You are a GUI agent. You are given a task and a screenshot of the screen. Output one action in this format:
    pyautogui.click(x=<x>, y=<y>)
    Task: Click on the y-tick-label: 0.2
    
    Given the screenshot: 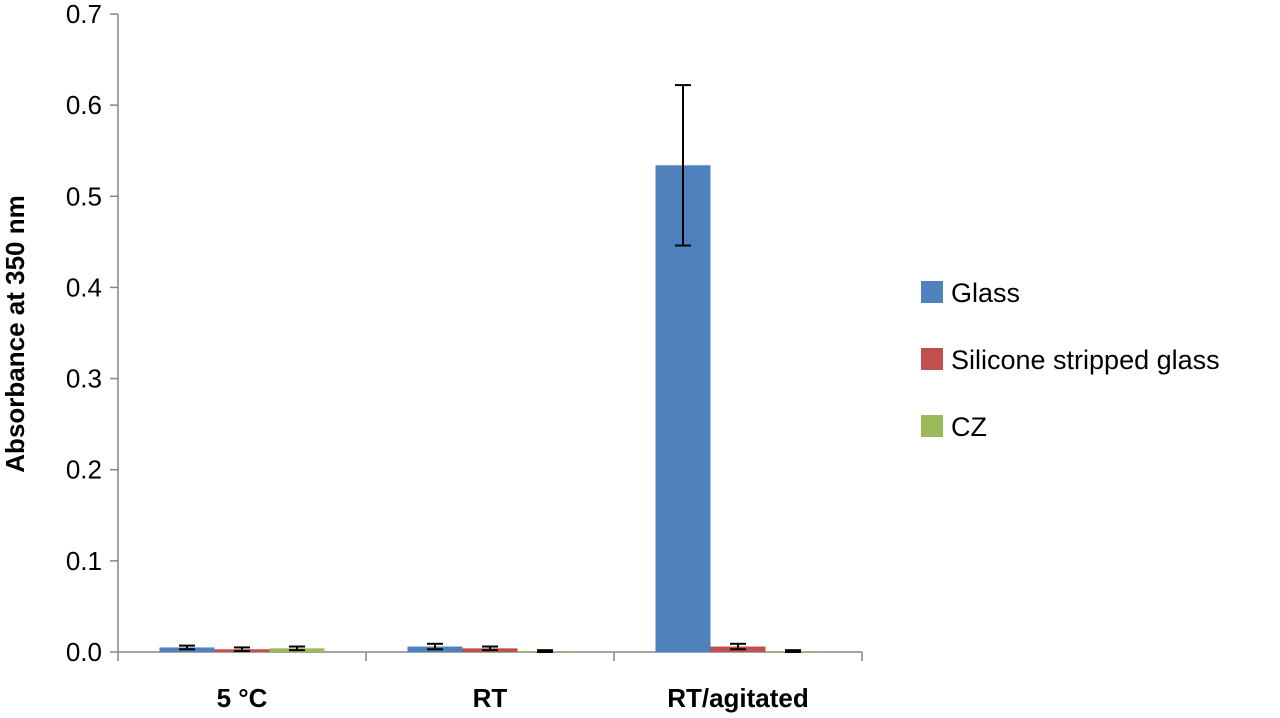 What is the action you would take?
    pyautogui.click(x=84, y=470)
    